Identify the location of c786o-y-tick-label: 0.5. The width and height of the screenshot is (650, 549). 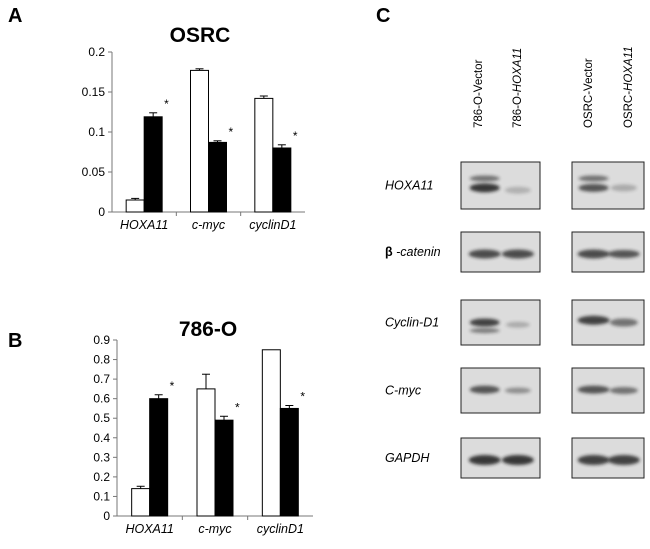
(101, 418).